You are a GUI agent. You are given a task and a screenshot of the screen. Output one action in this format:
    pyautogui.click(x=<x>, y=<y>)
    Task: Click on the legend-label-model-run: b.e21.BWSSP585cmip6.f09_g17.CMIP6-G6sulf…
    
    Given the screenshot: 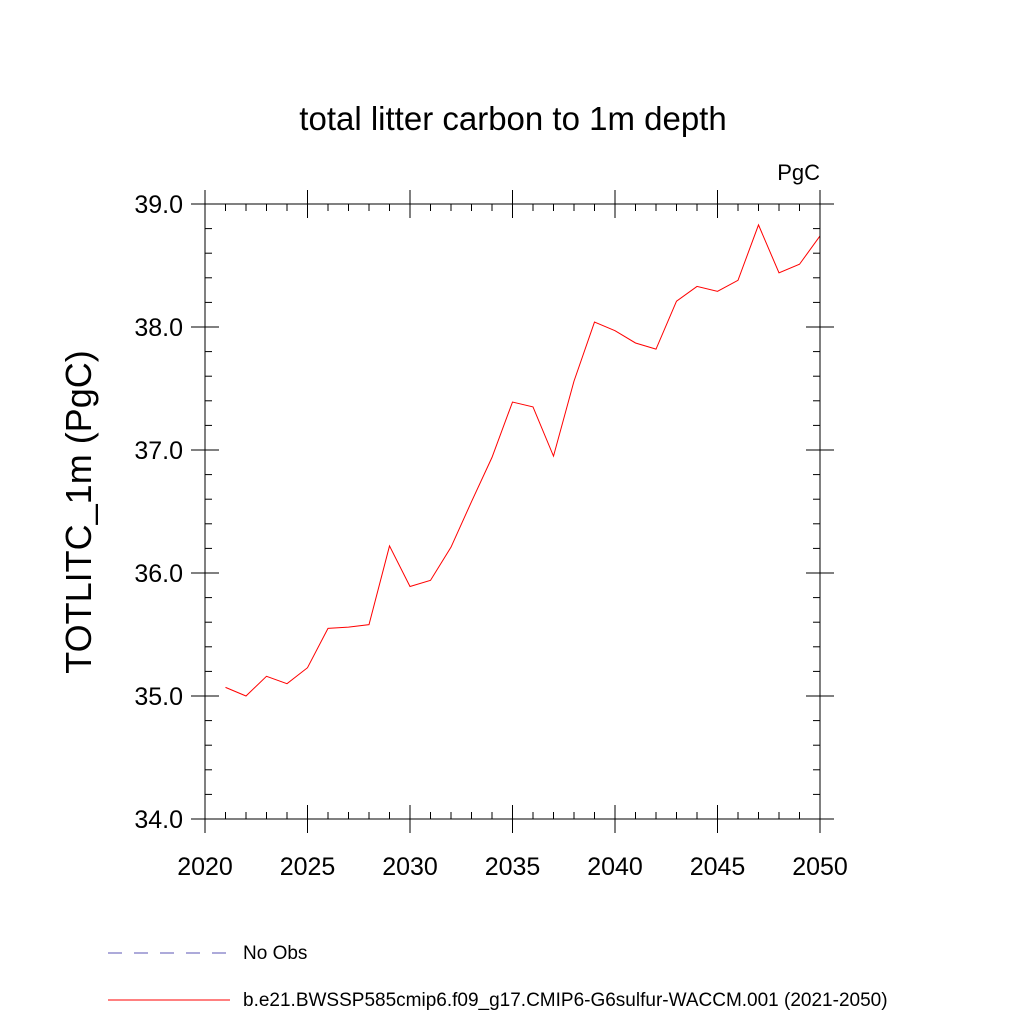 What is the action you would take?
    pyautogui.click(x=565, y=1000)
    